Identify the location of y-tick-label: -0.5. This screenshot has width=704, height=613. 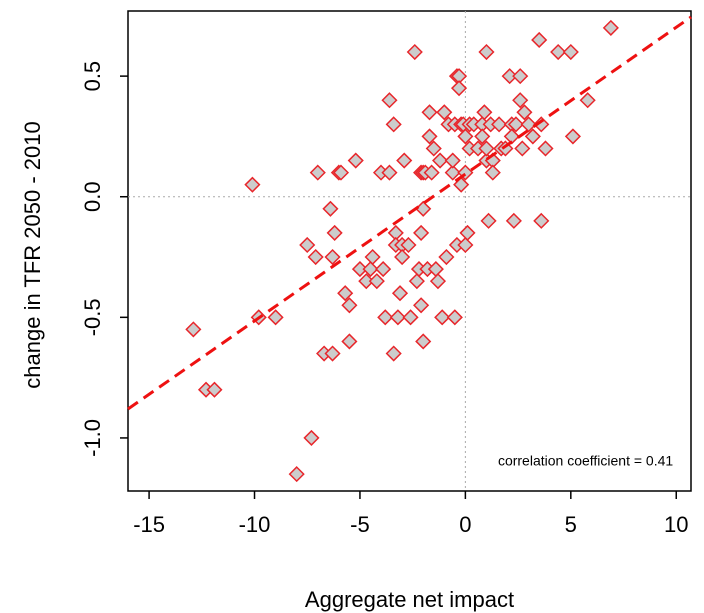
(92, 317).